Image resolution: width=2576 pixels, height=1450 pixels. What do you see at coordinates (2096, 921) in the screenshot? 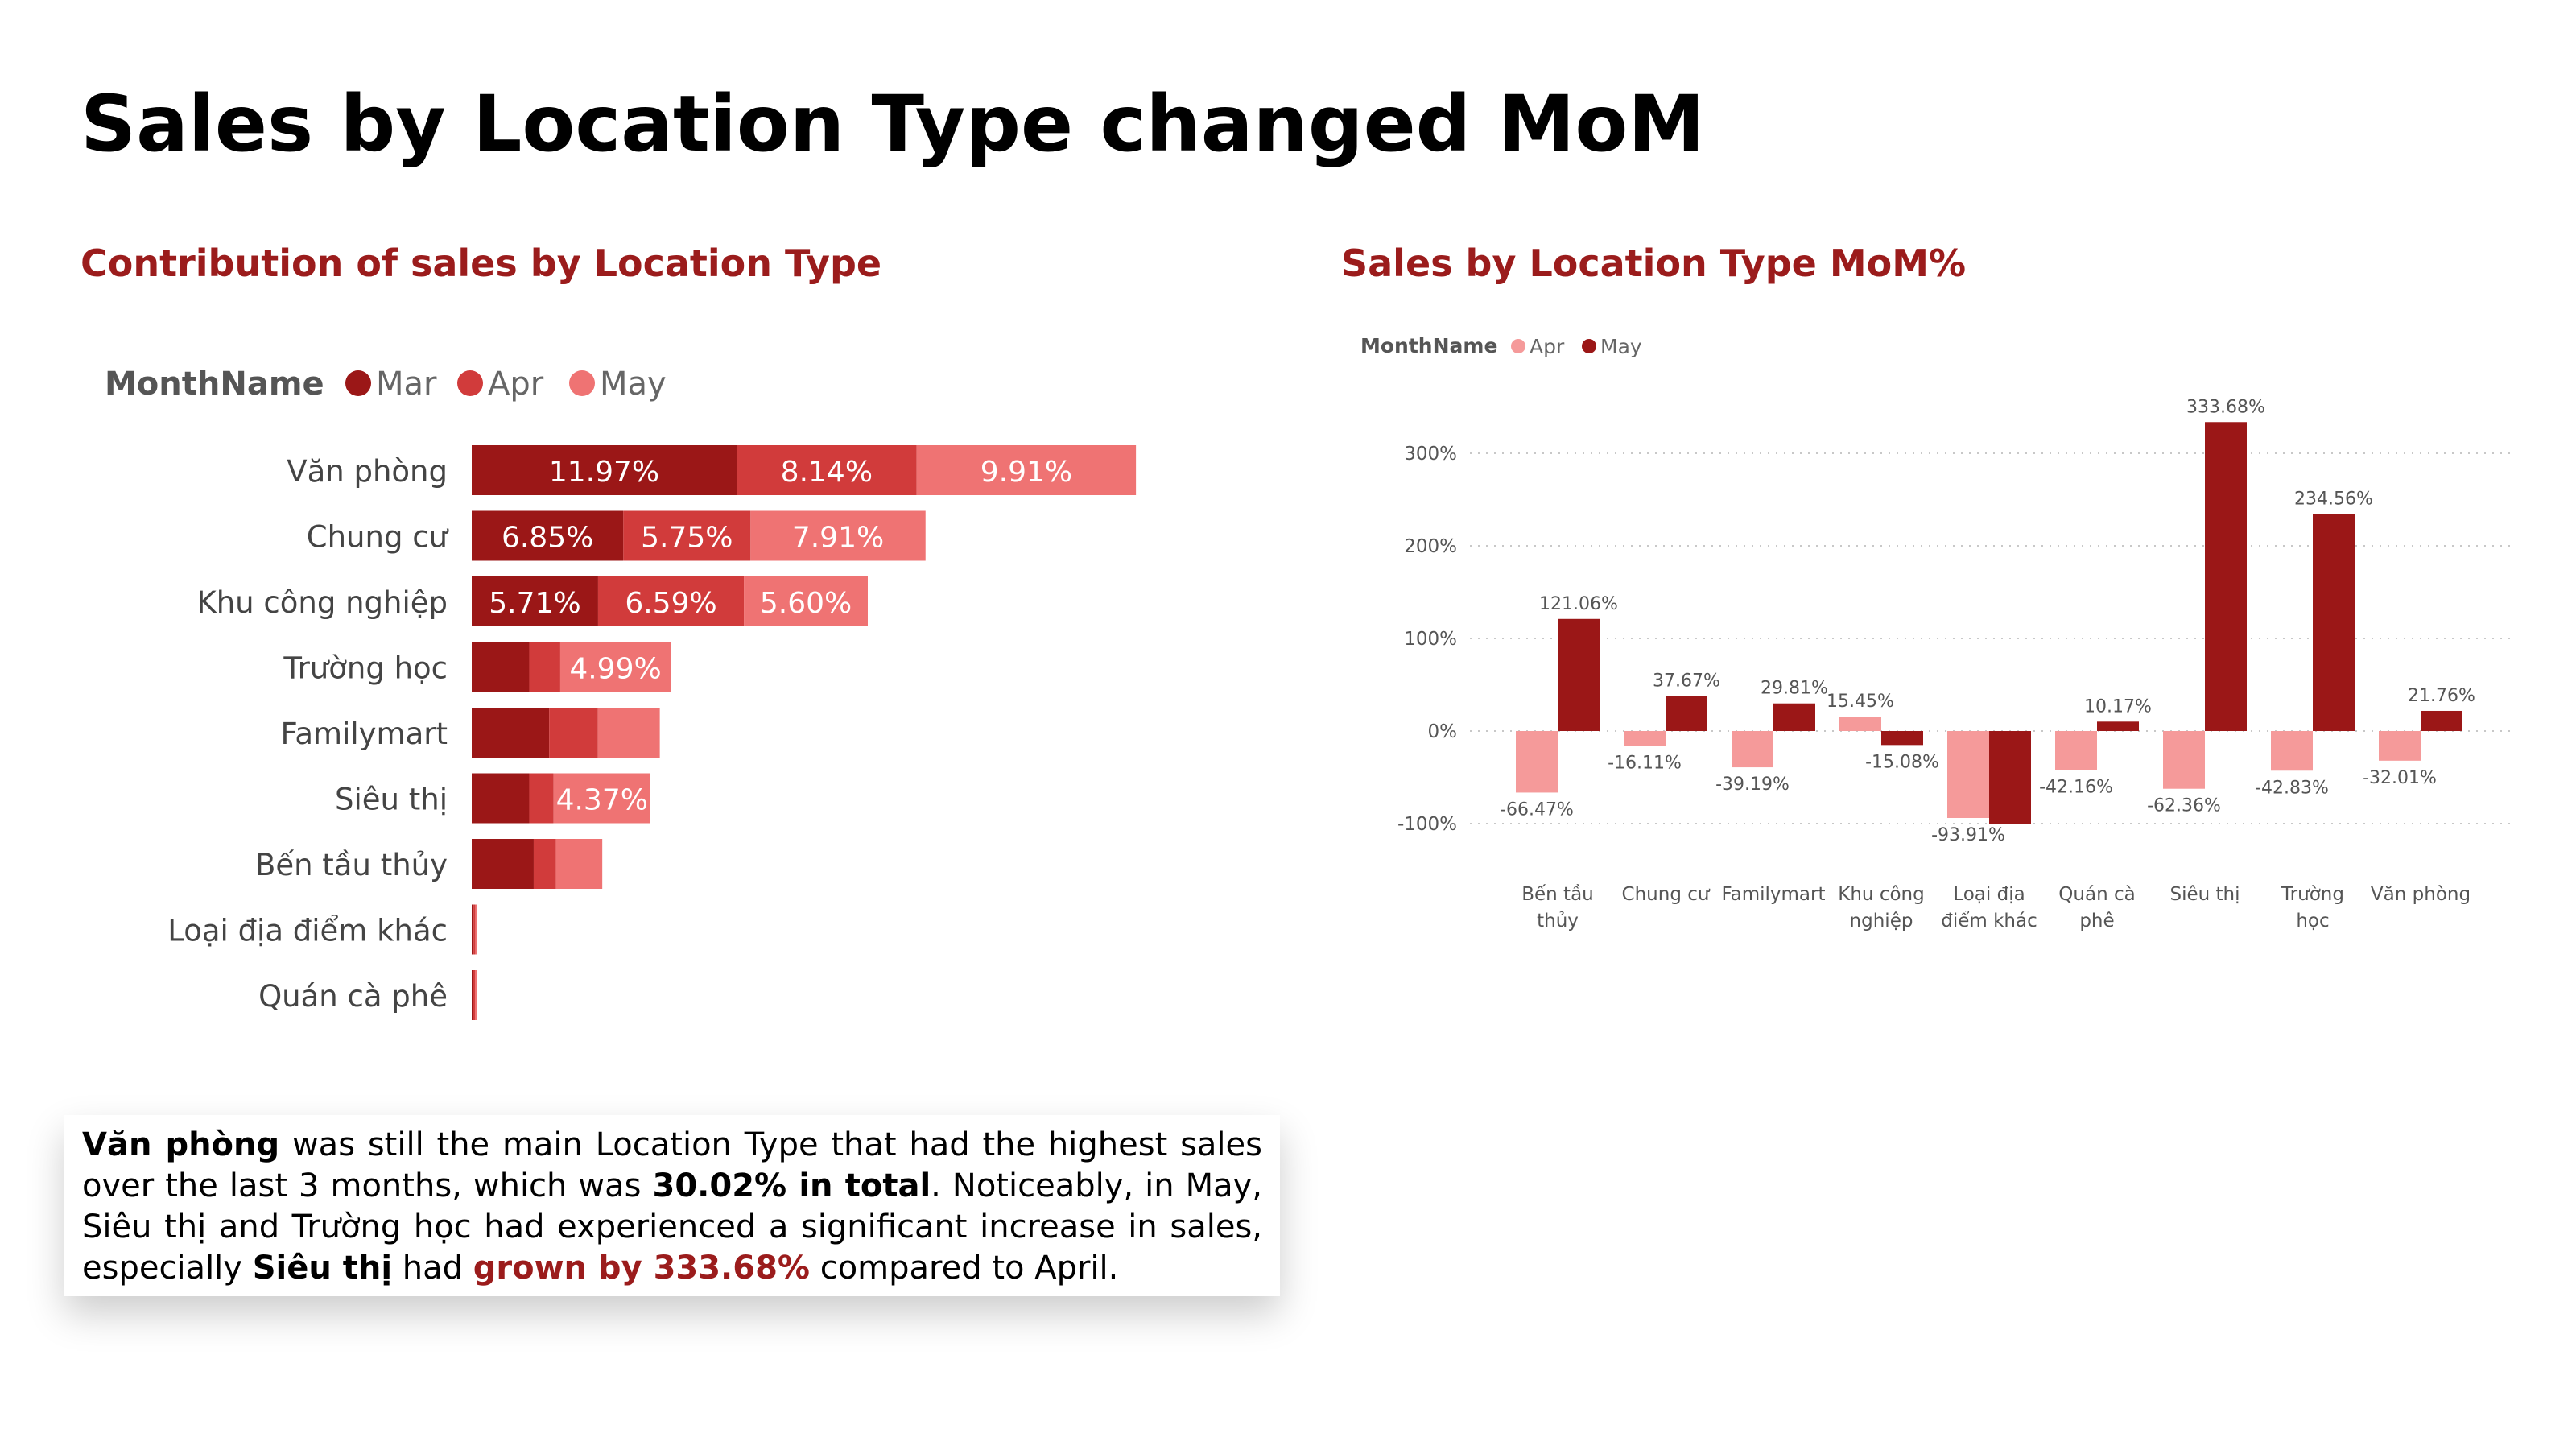
I see `category-label-quan-ca-phe: phê` at bounding box center [2096, 921].